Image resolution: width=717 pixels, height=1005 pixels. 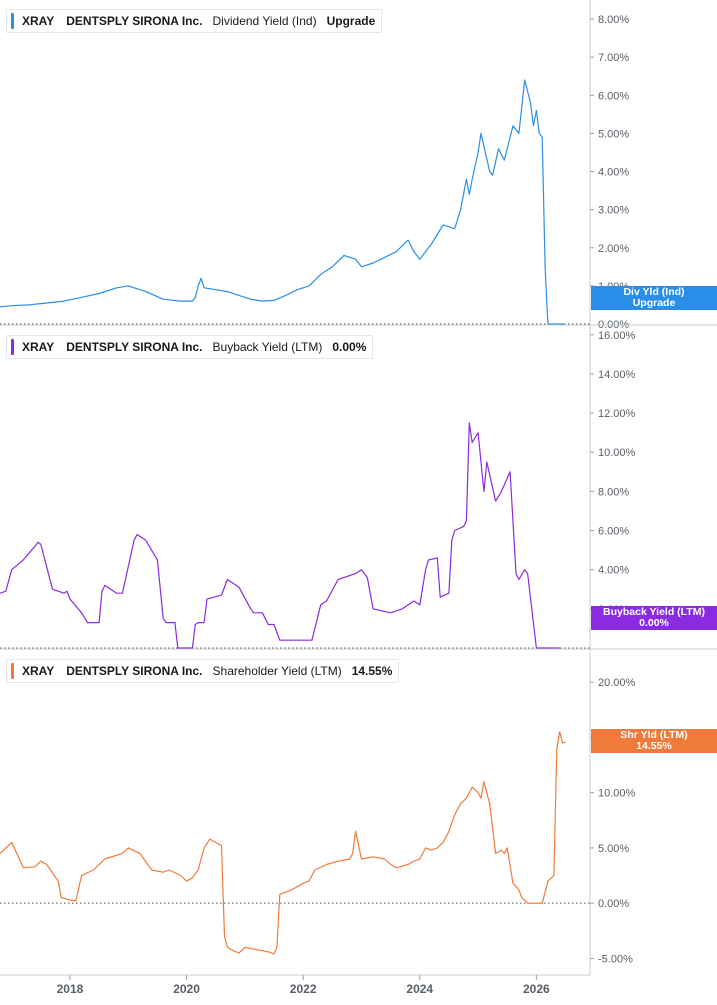 What do you see at coordinates (351, 21) in the screenshot?
I see `legend-value-upgrade: Upgrade` at bounding box center [351, 21].